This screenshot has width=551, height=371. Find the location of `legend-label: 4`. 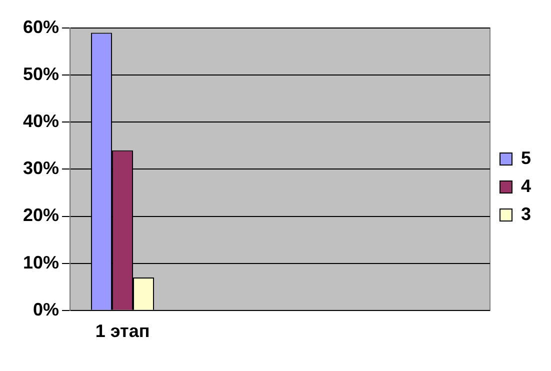

legend-label: 4 is located at coordinates (526, 186).